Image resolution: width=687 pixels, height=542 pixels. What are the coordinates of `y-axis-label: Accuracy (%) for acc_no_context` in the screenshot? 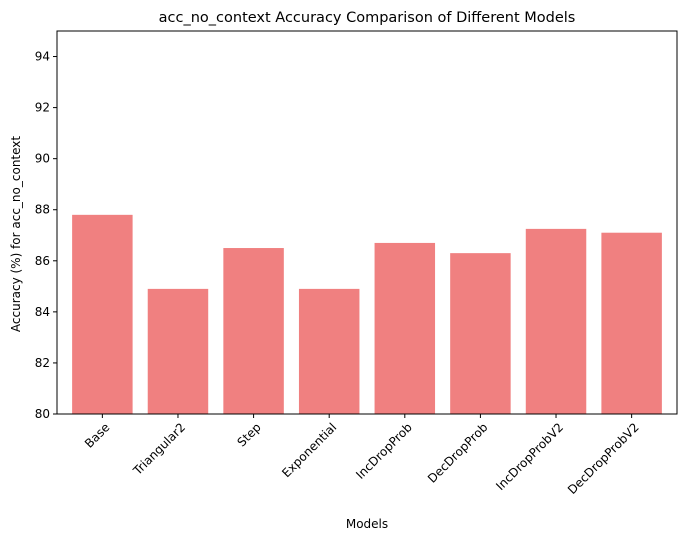 It's located at (16, 234).